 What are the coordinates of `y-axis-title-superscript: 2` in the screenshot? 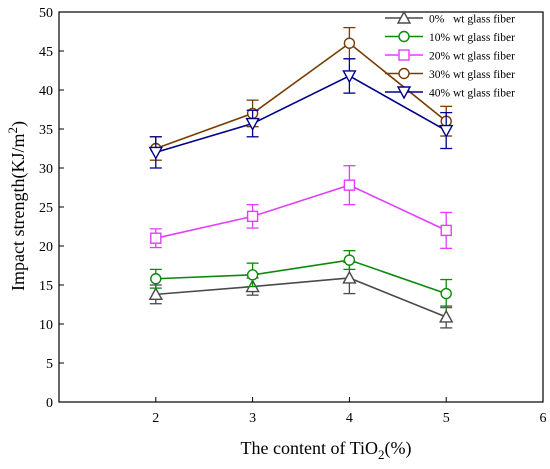 It's located at (12, 130).